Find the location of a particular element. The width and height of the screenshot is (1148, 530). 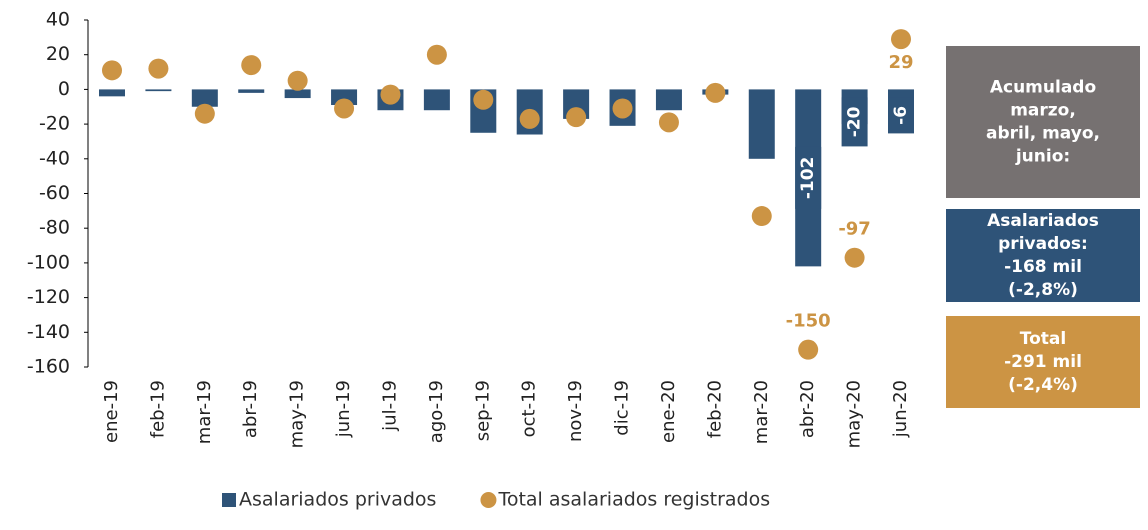

dot-label: -97 is located at coordinates (854, 229).